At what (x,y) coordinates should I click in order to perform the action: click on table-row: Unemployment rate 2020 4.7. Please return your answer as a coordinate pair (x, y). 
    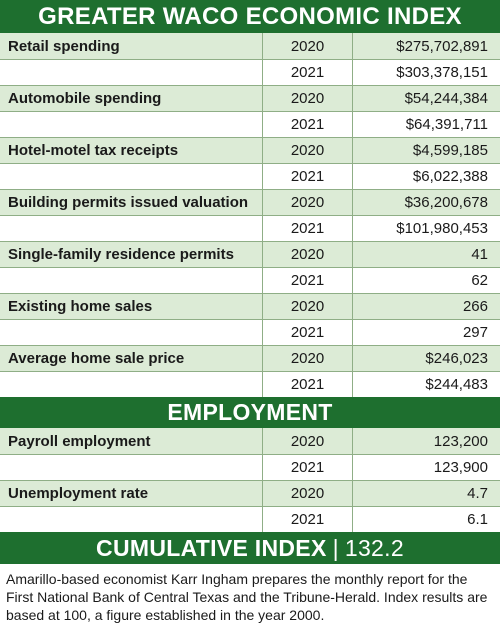
    Looking at the image, I should click on (250, 493).